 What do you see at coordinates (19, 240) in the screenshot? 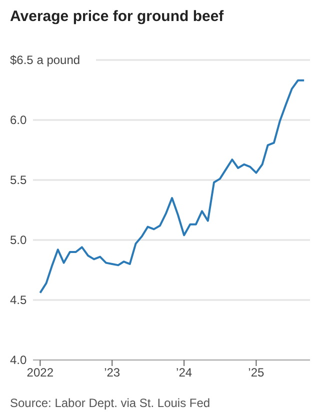
I see `y-tick-label: 5.0` at bounding box center [19, 240].